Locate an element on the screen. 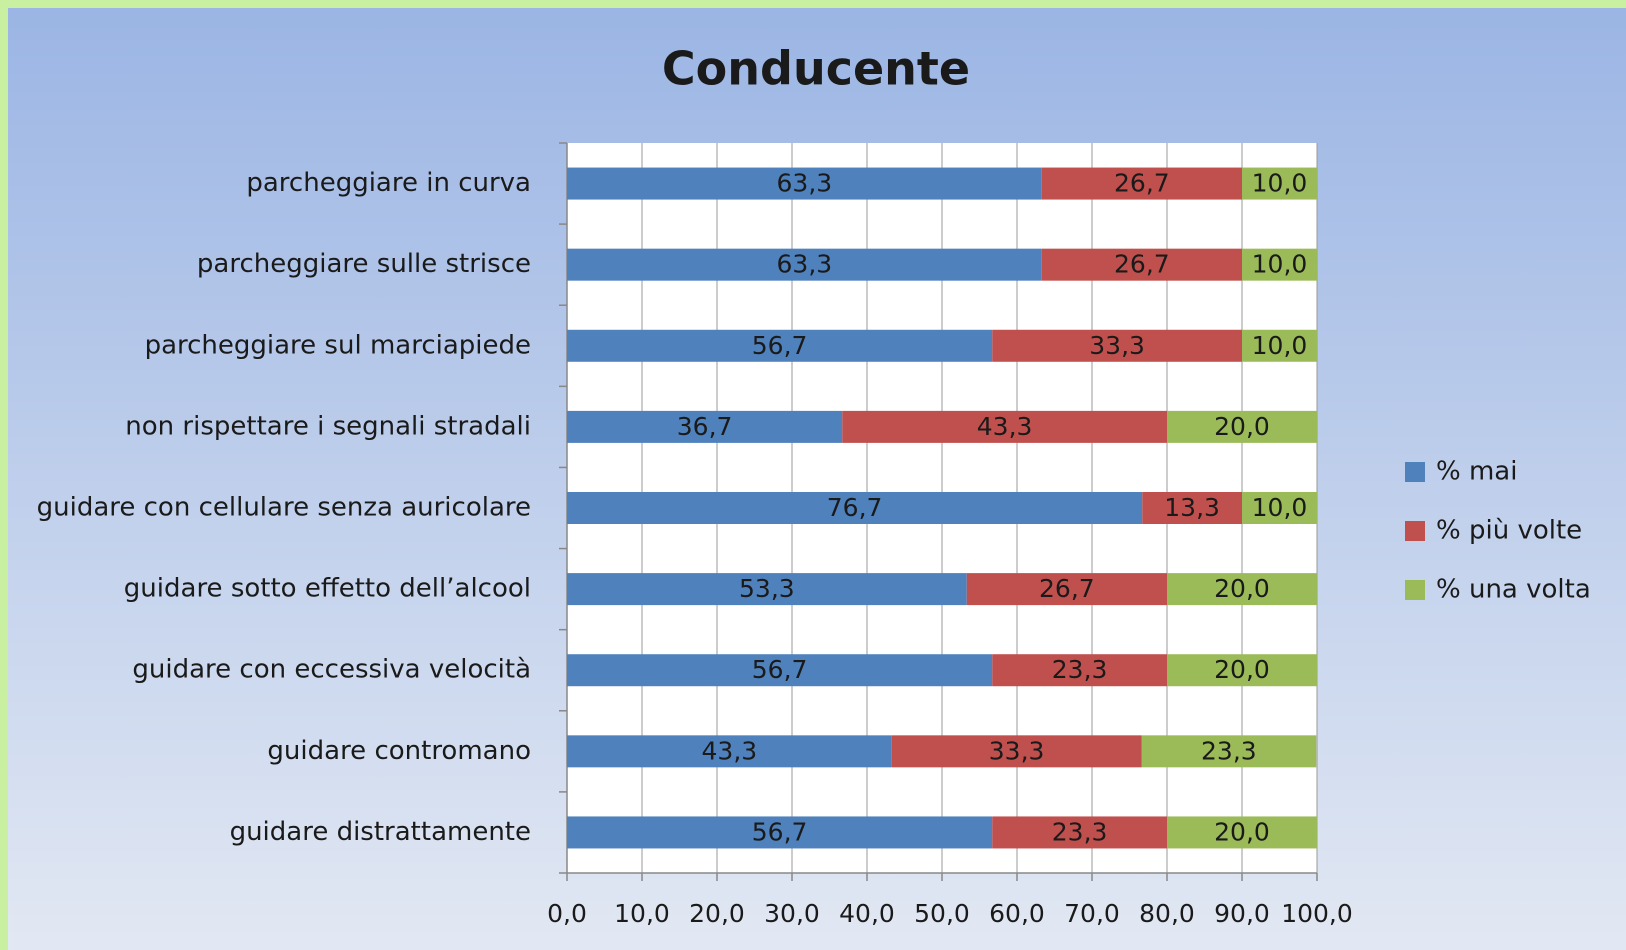  data-label: 53,3 is located at coordinates (767, 588).